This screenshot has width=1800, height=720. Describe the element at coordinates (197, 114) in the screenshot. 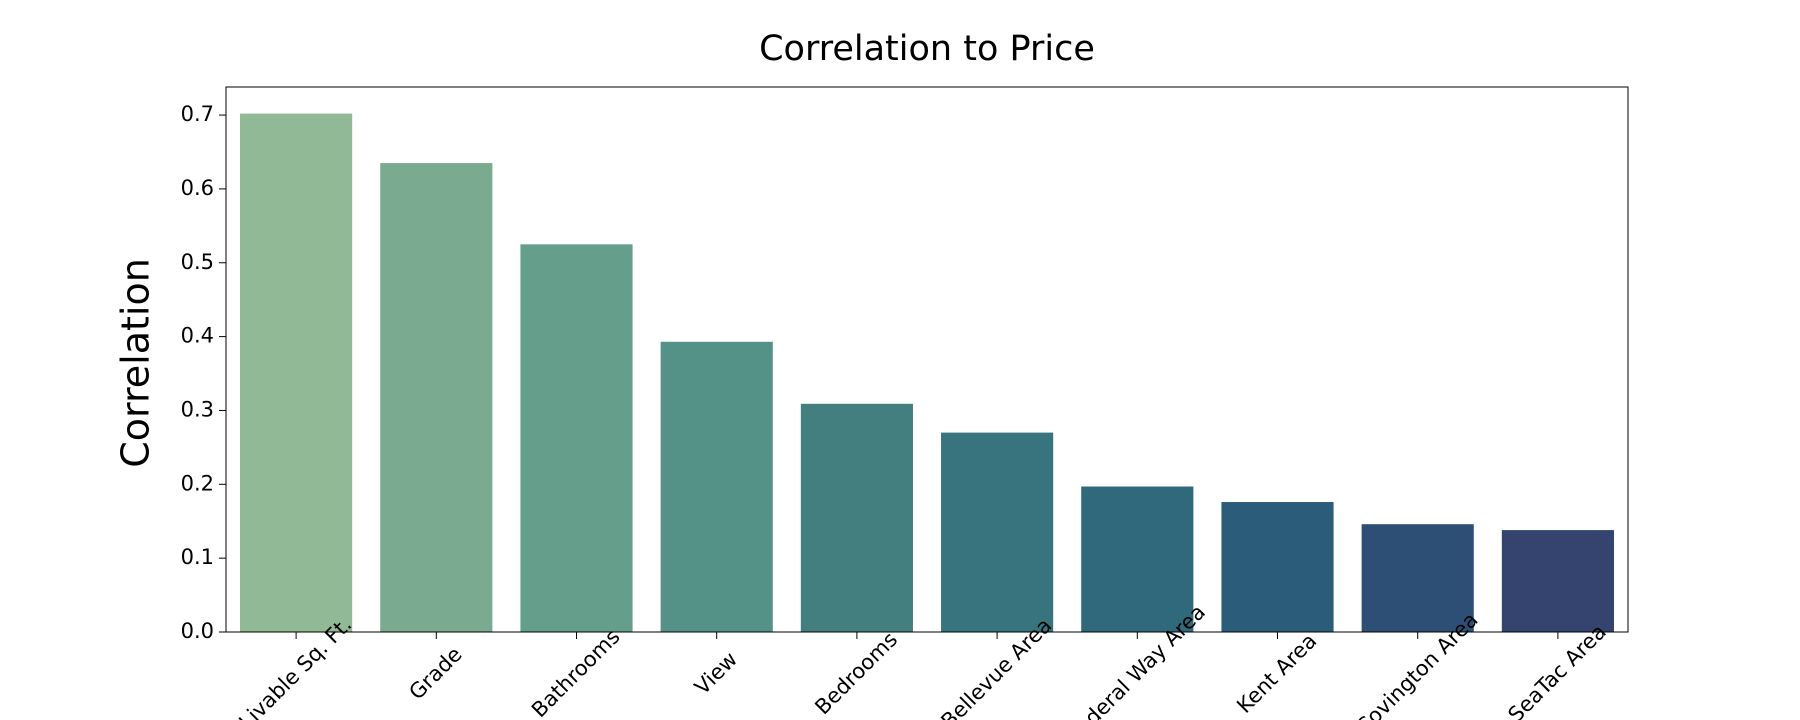

I see `y-tick-label: 0.7` at that location.